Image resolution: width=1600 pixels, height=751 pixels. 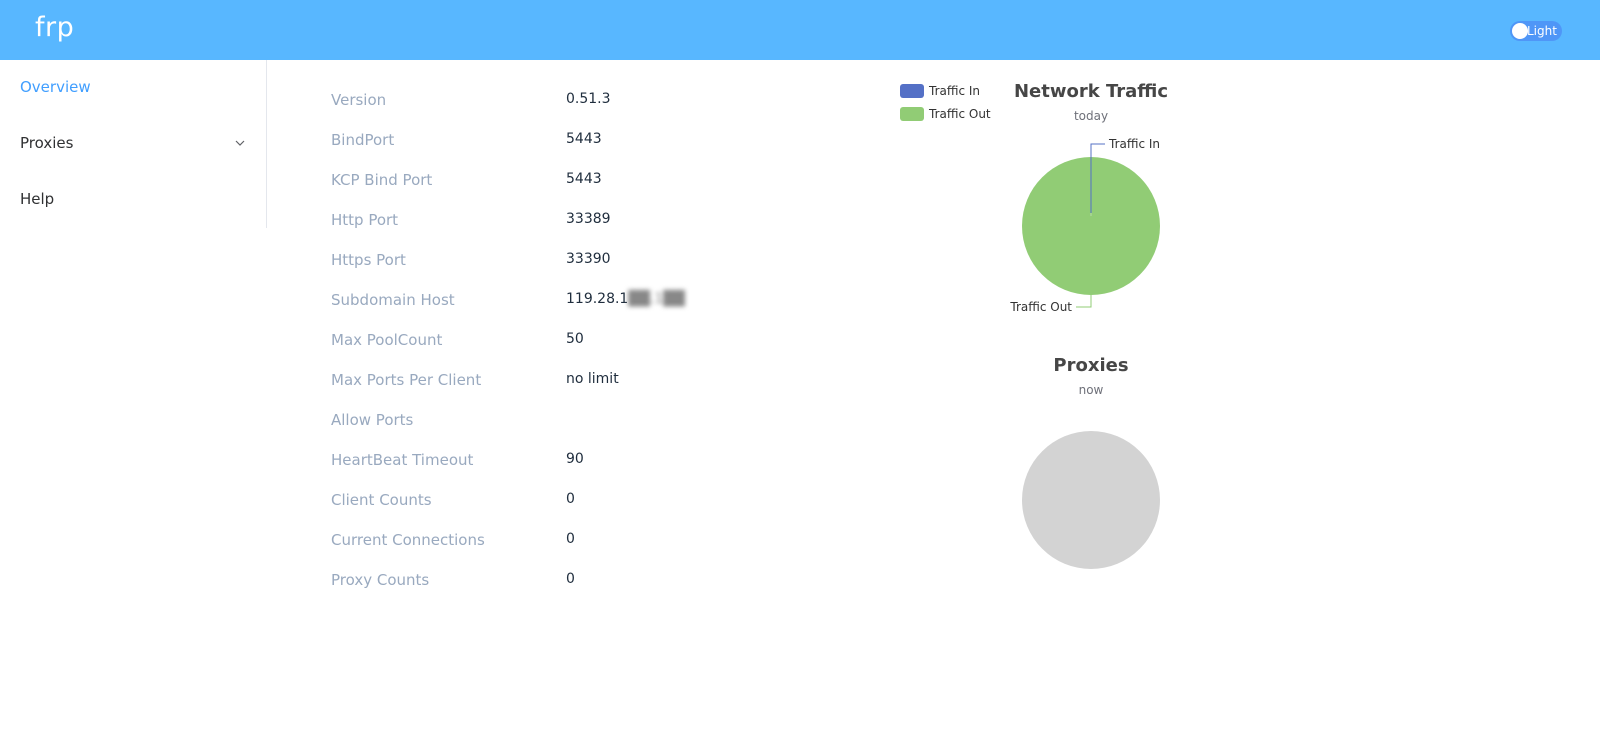 I want to click on traffic-chart-title: Network Traffic, so click(x=1091, y=91).